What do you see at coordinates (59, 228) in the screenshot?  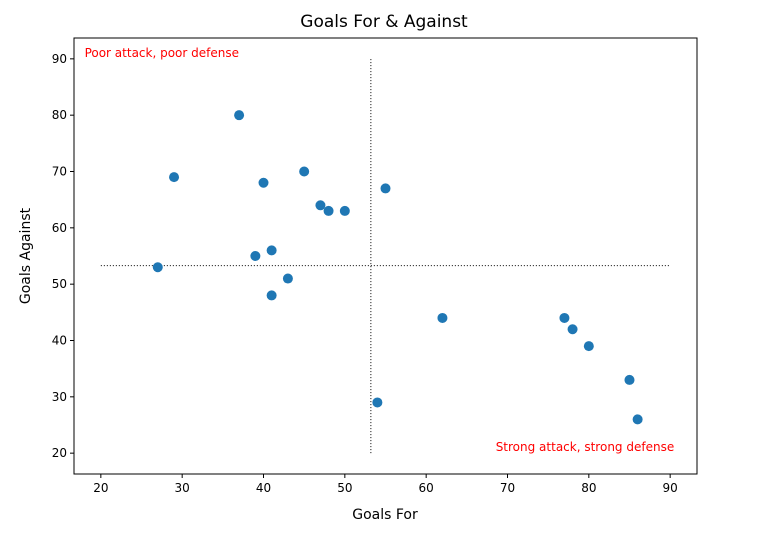 I see `y-tick-label: 60` at bounding box center [59, 228].